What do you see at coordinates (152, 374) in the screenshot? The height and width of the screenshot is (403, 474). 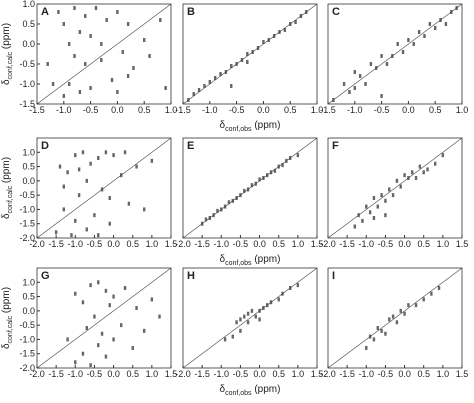 I see `x-tick-label: 1.0` at bounding box center [152, 374].